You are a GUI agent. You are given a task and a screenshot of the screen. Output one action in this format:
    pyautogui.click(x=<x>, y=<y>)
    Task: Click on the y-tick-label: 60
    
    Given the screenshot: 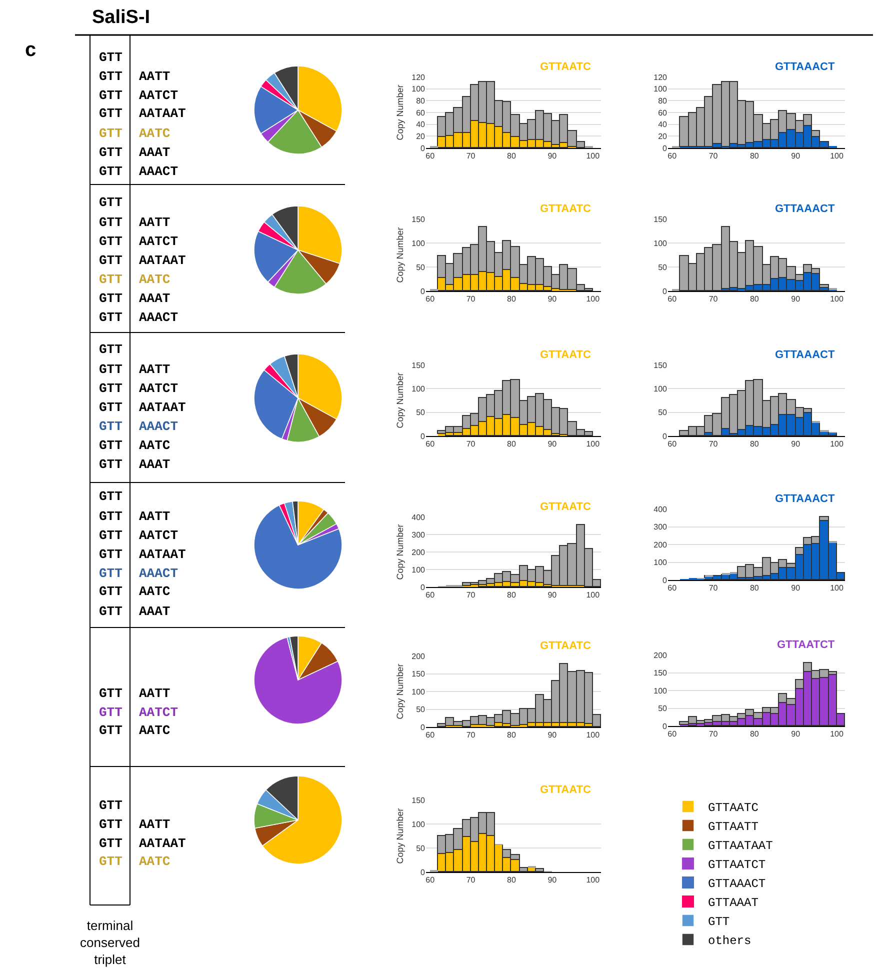 What is the action you would take?
    pyautogui.click(x=663, y=113)
    